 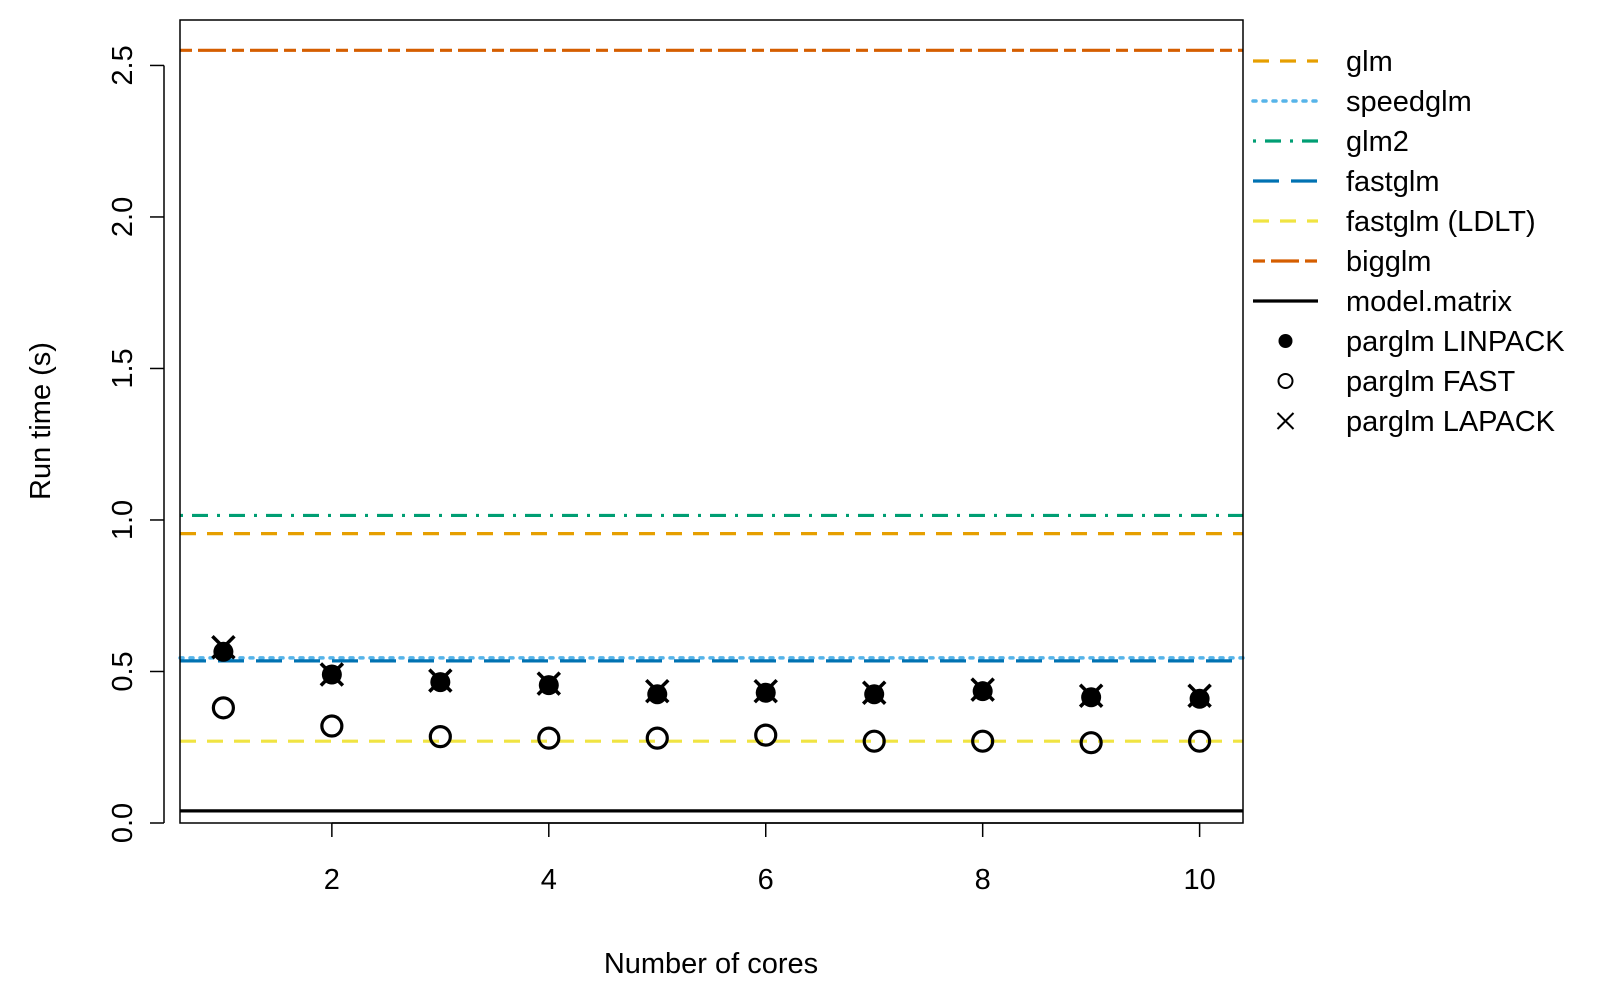 I want to click on legend-label: parglm LAPACK, so click(x=1451, y=422).